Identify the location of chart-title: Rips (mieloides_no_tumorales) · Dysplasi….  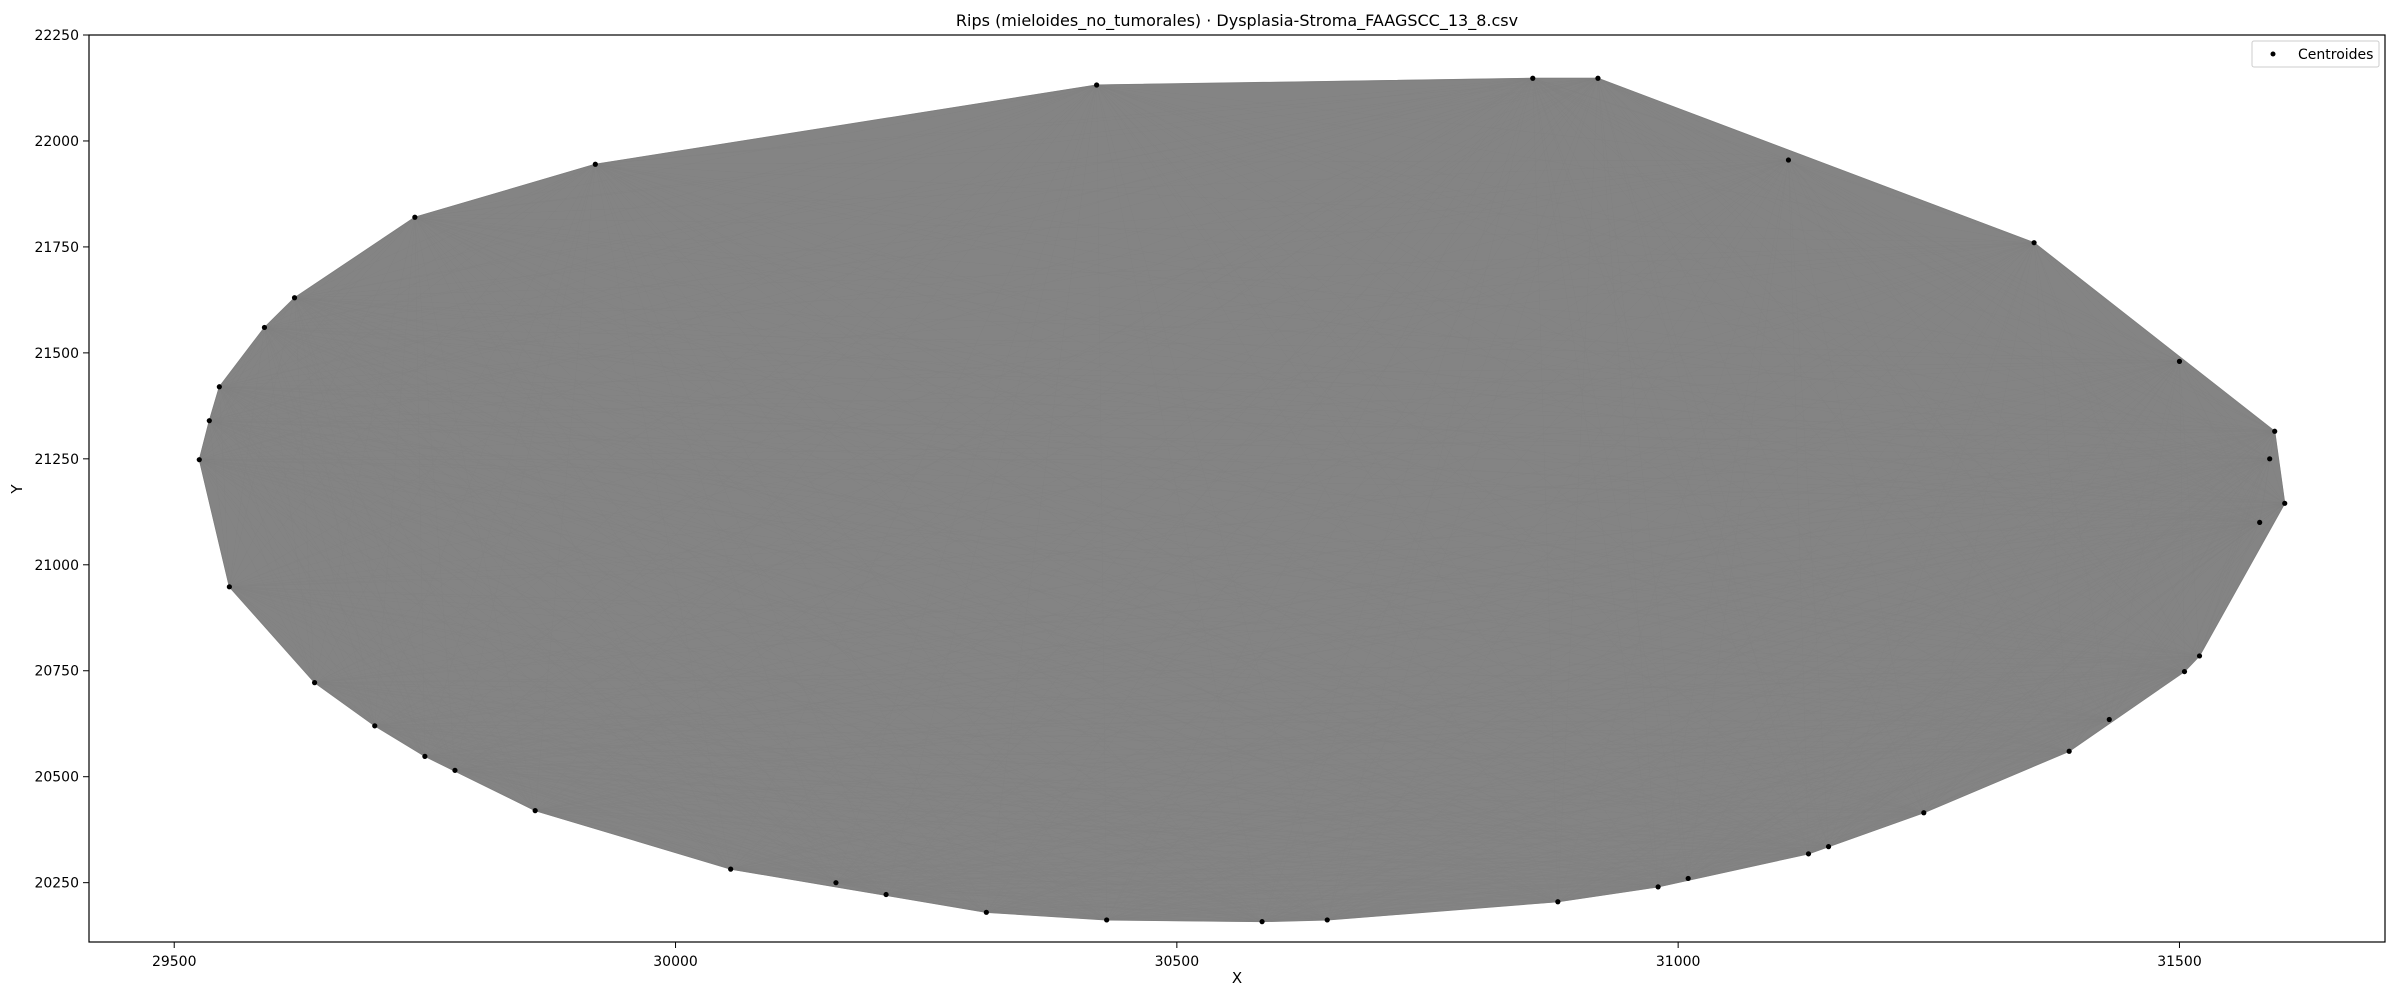
(1237, 21).